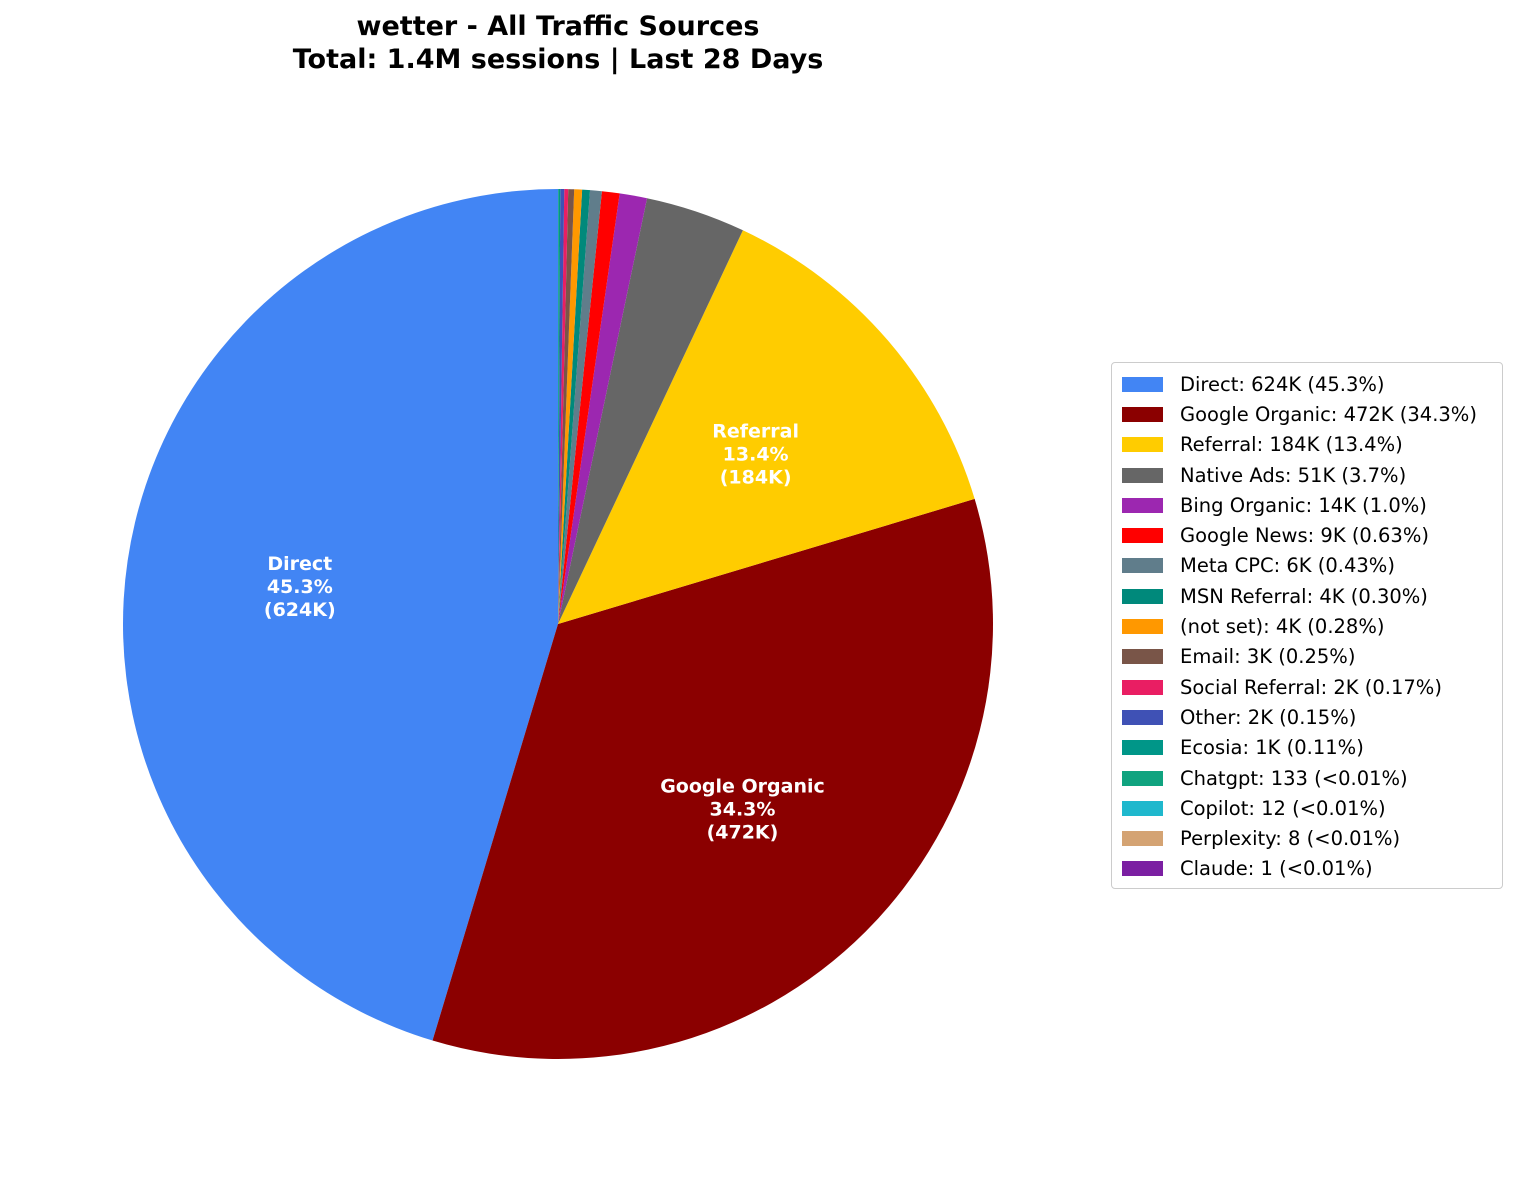  Describe the element at coordinates (1268, 717) in the screenshot. I see `legend-label: Other: 2K (0.15%)` at that location.